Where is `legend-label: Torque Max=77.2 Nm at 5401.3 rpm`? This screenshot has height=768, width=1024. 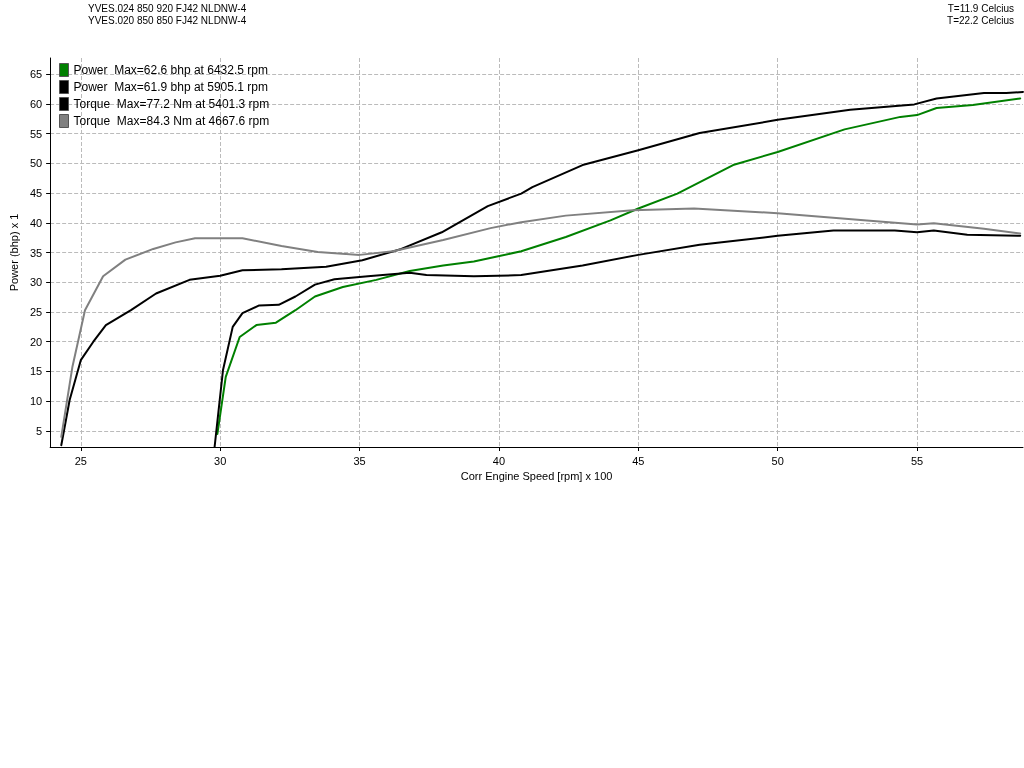 legend-label: Torque Max=77.2 Nm at 5401.3 rpm is located at coordinates (171, 104).